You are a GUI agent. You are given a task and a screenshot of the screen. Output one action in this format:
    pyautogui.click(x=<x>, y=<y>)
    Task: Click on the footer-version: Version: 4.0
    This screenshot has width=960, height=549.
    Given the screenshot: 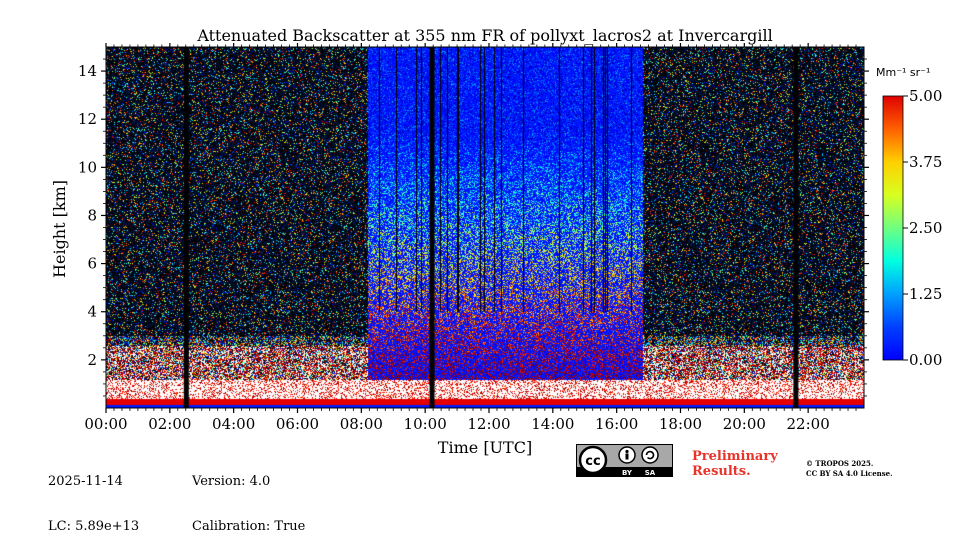 What is the action you would take?
    pyautogui.click(x=231, y=481)
    